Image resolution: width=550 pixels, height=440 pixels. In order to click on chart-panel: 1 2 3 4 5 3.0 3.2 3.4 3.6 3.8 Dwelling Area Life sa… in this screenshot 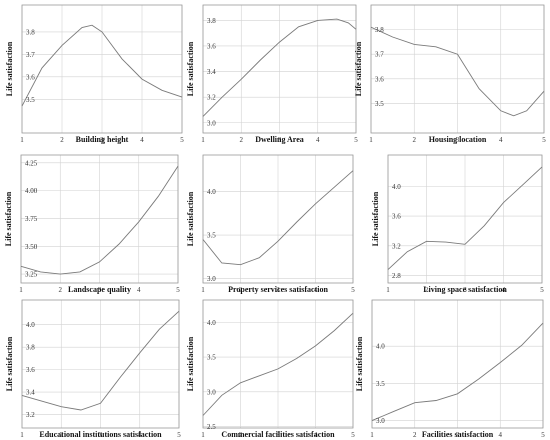, I will do `click(272, 74)`.